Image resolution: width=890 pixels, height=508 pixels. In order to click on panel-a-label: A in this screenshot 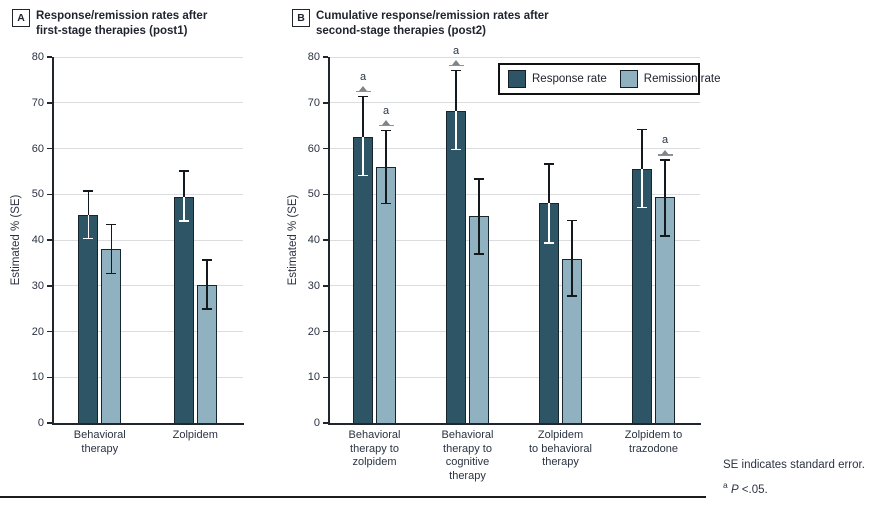, I will do `click(21, 18)`.